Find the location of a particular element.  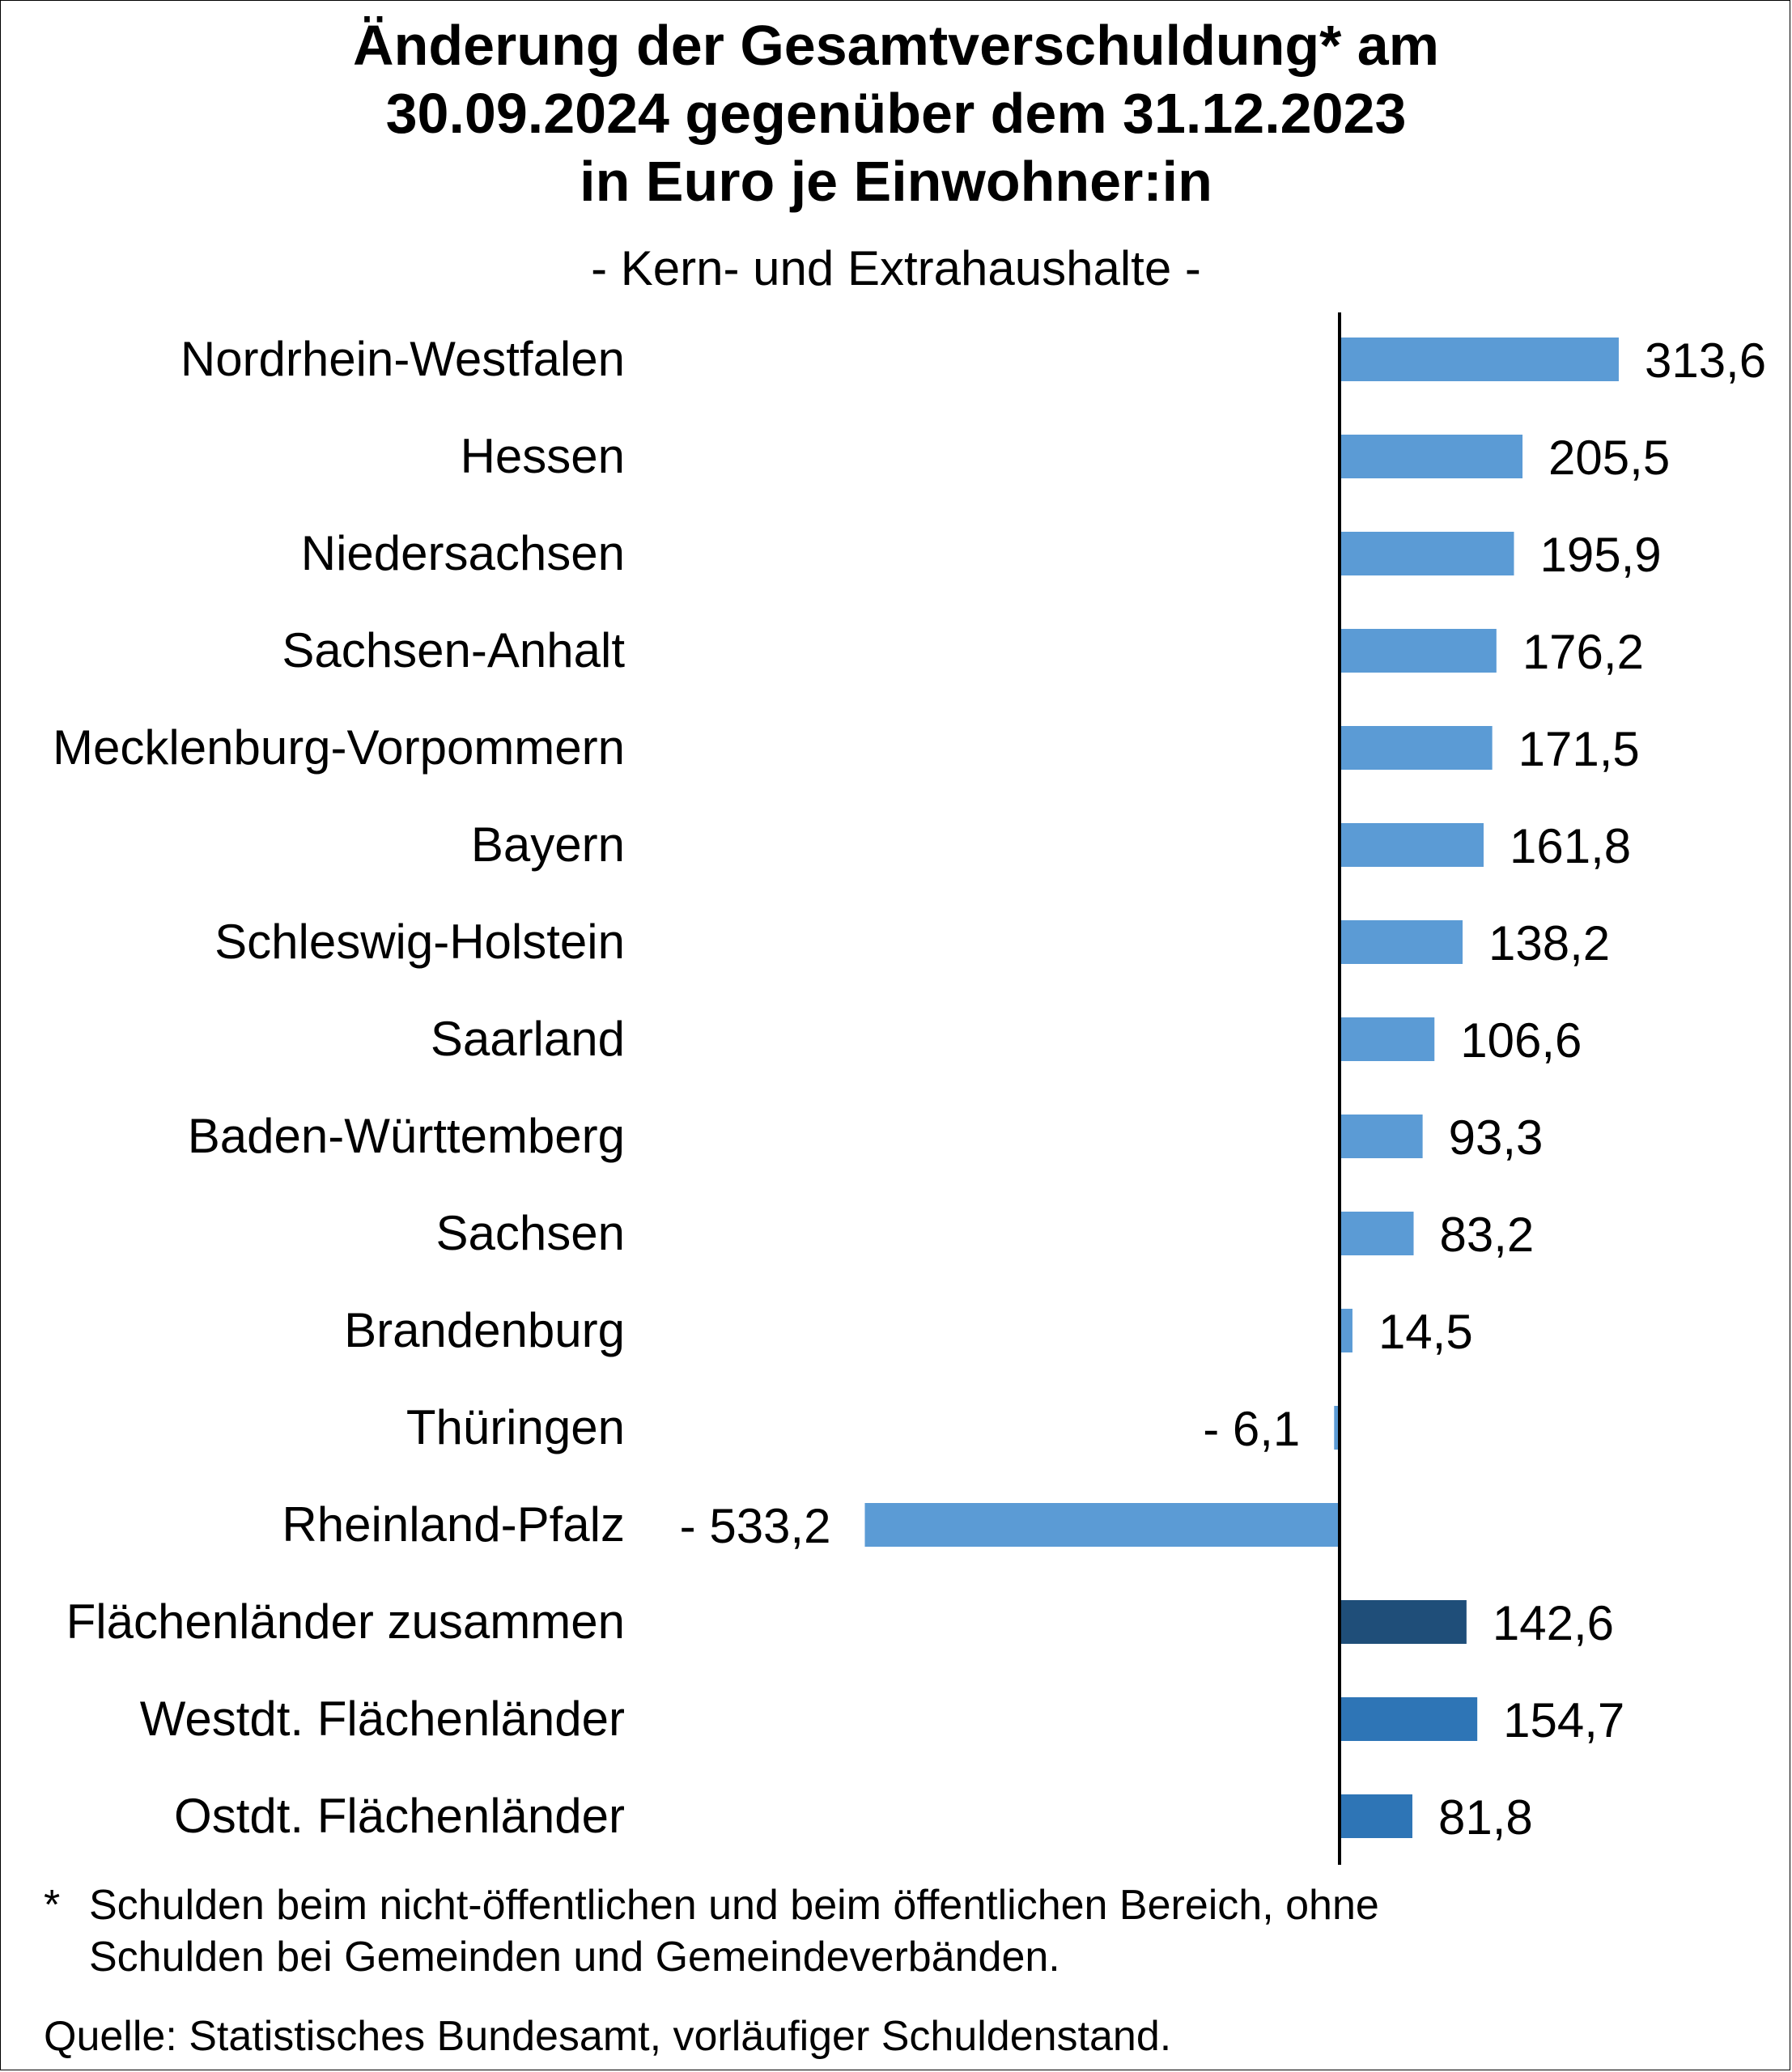

value-label-thuringen: - 6,1 is located at coordinates (1251, 1429).